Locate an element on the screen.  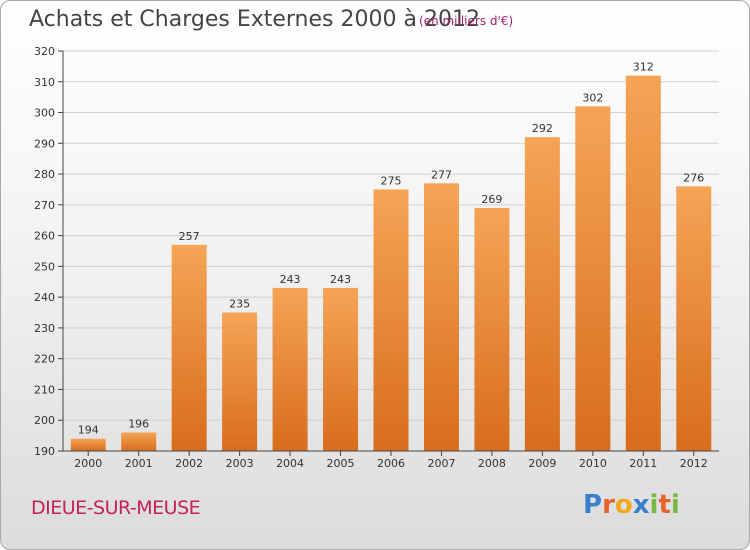
chart-title: Achats et Charges Externes 2000 à 2012 is located at coordinates (254, 19).